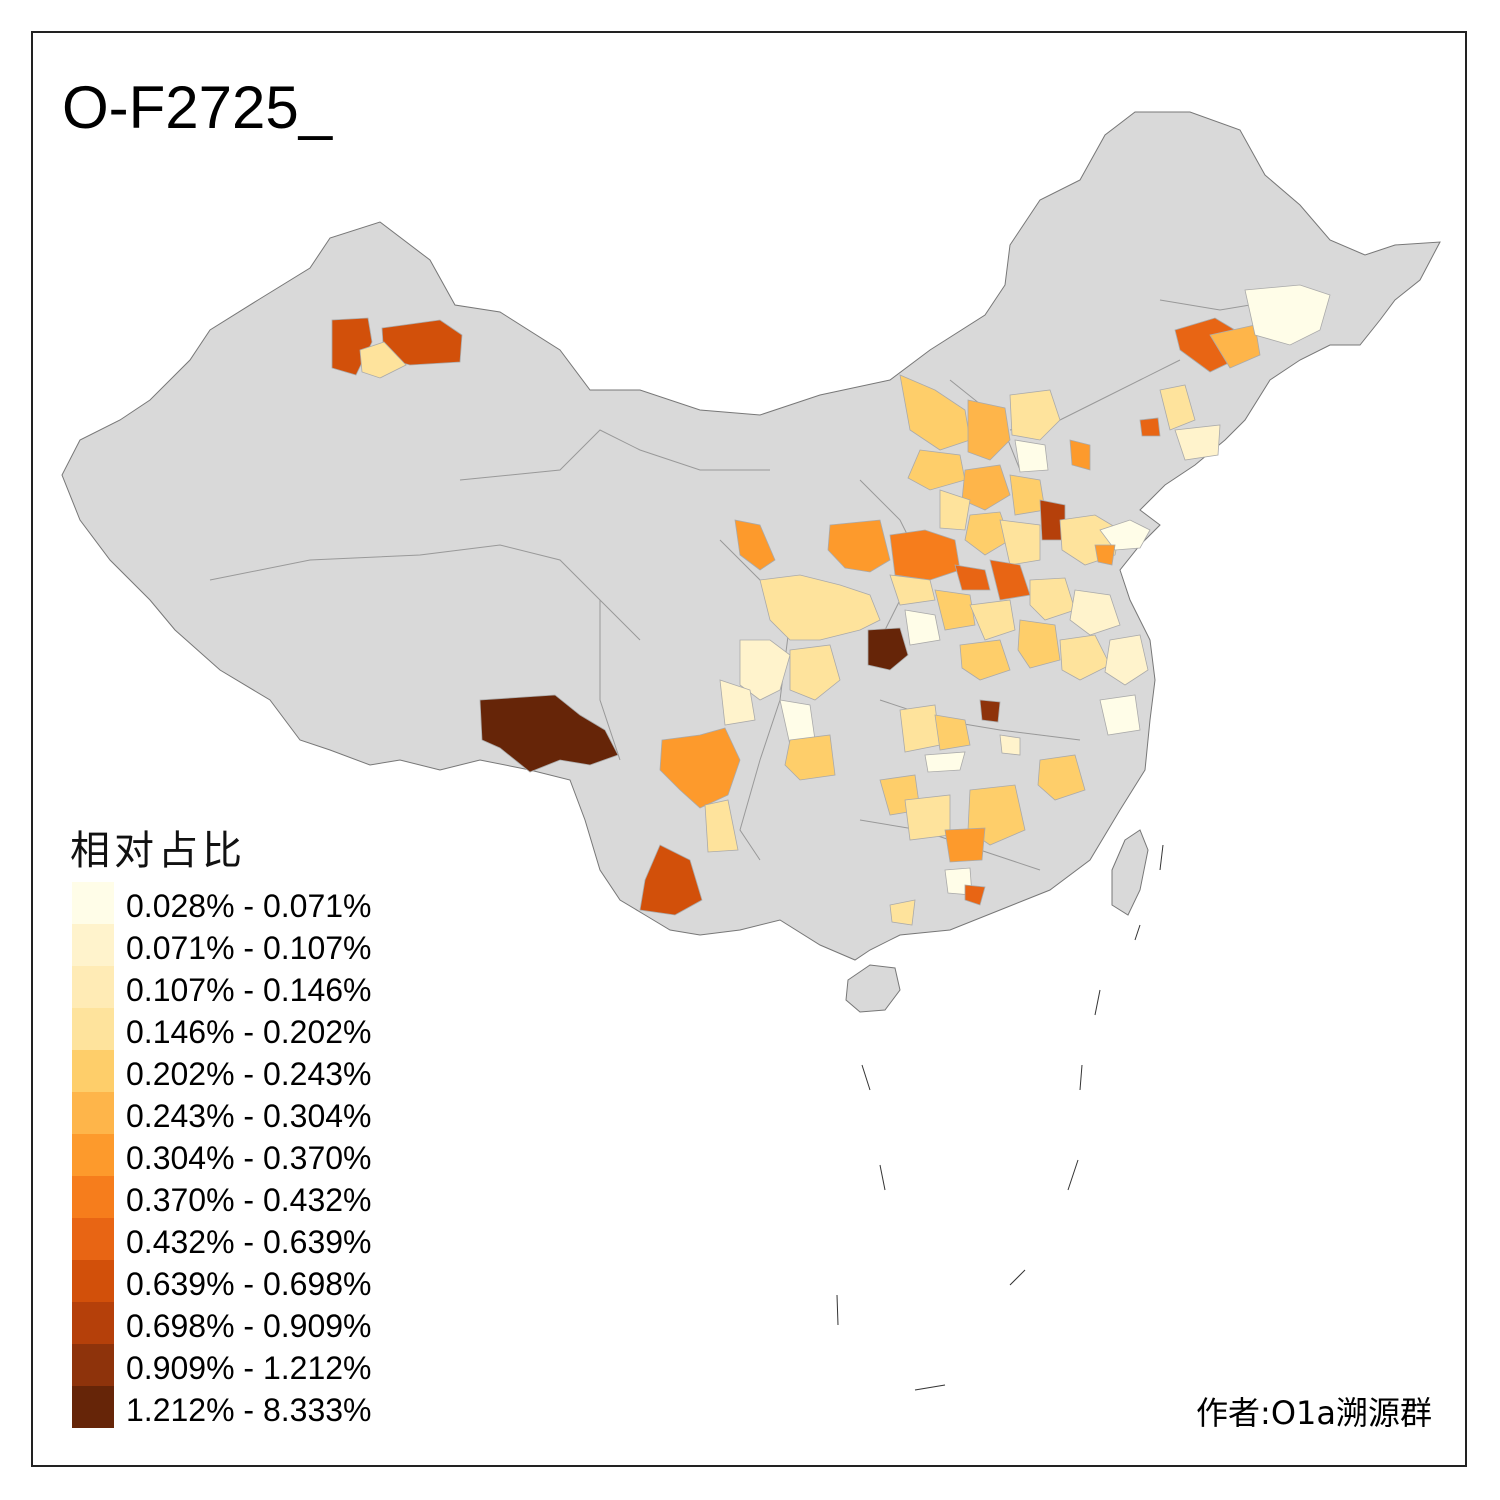 The image size is (1500, 1500). Describe the element at coordinates (249, 906) in the screenshot. I see `legend-label: 0.028% - 0.071%` at that location.